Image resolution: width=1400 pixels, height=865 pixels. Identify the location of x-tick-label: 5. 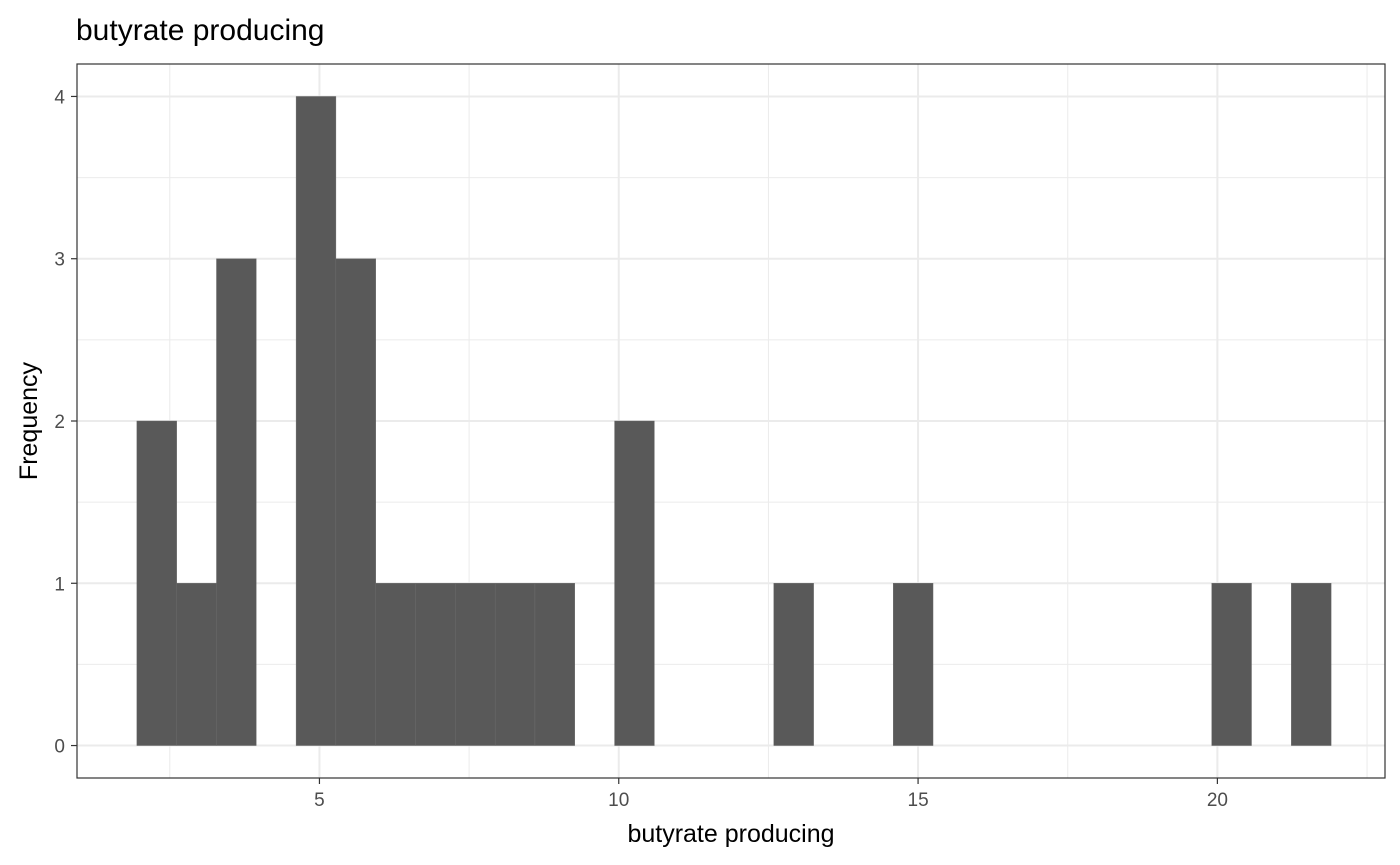
(319, 800).